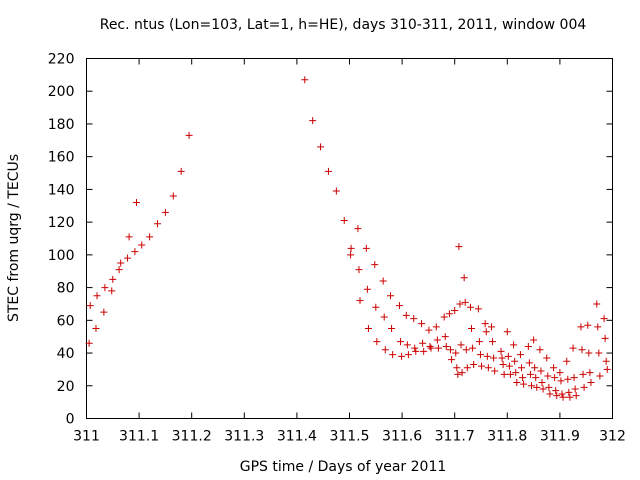  I want to click on x-tick-label: 311.4, so click(297, 437).